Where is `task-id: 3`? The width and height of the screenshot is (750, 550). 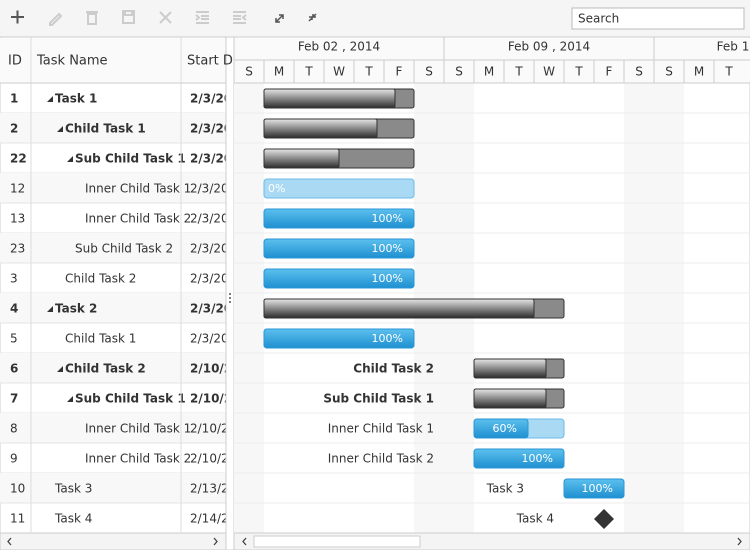
task-id: 3 is located at coordinates (14, 279).